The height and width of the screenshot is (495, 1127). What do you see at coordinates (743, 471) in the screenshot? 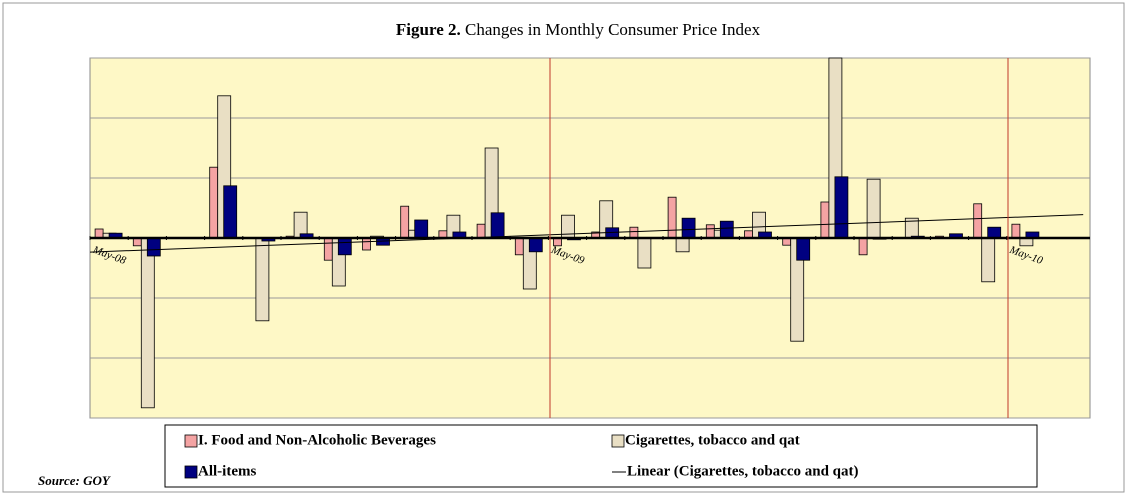
I see `legend-label: Linear (Cigarettes, tobacco and qat)` at bounding box center [743, 471].